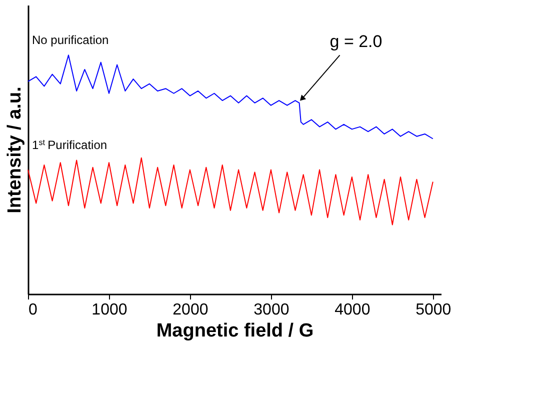 The height and width of the screenshot is (419, 547). I want to click on series-label: No purification, so click(70, 40).